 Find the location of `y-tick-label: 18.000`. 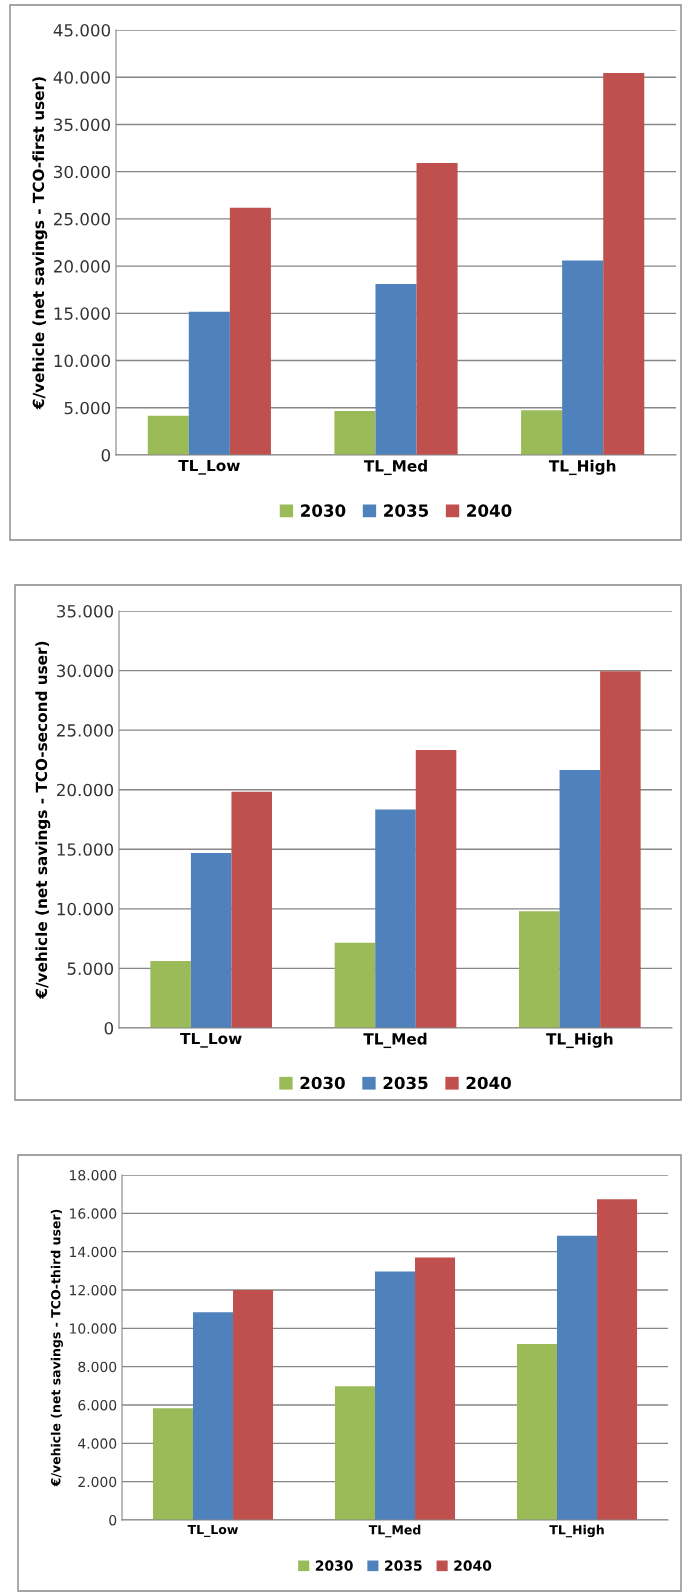

y-tick-label: 18.000 is located at coordinates (93, 1175).